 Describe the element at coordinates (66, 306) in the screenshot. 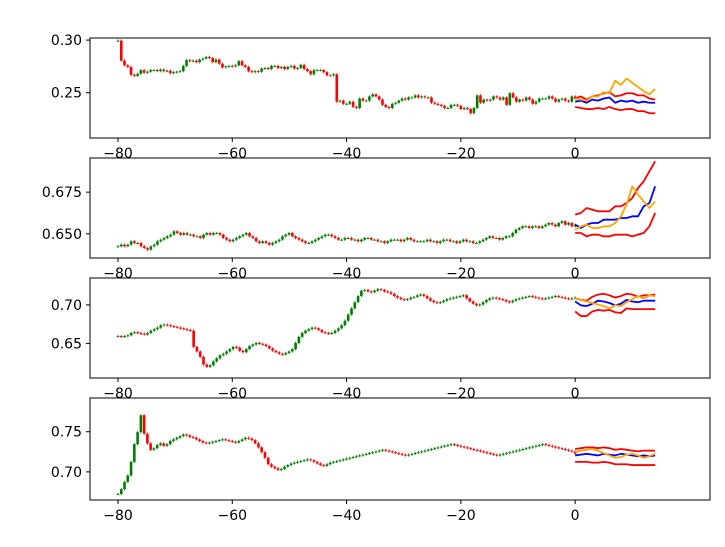

I see `y-tick-label: 0.70` at that location.